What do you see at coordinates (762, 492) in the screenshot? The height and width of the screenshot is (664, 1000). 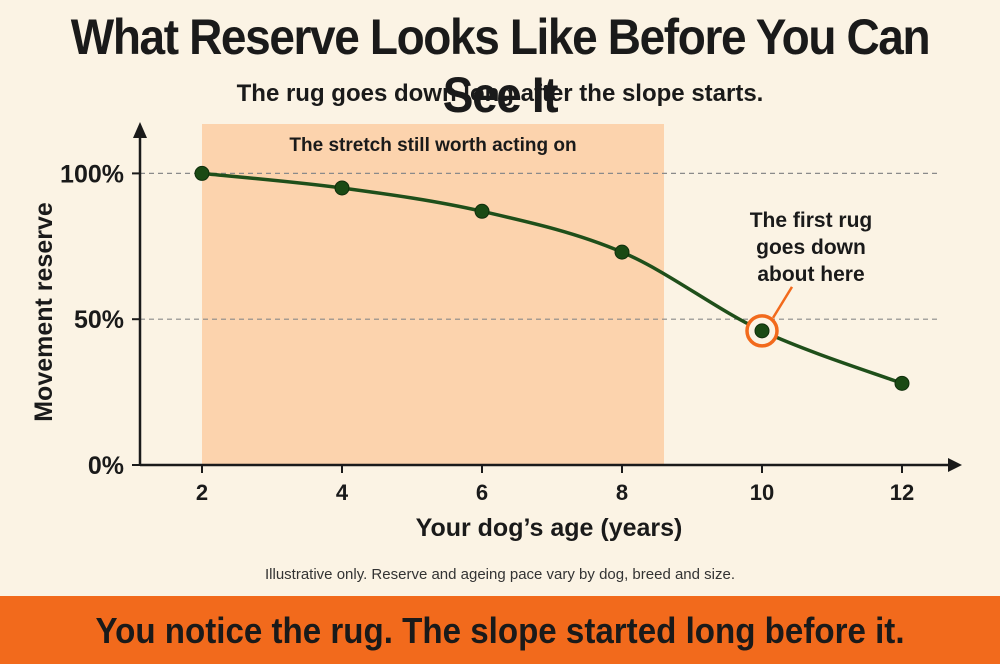 I see `x-tick-label: 10` at bounding box center [762, 492].